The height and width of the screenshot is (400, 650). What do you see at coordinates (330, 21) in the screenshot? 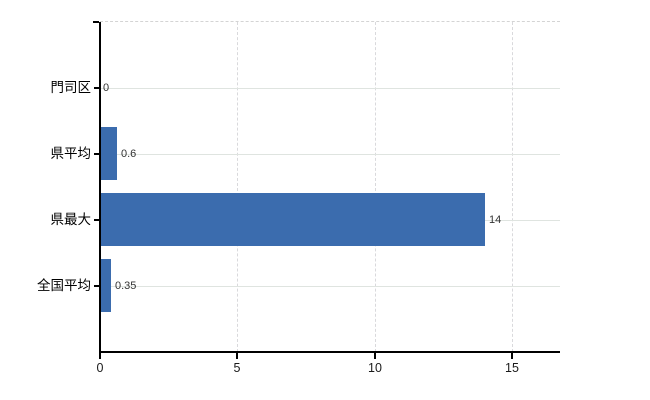
I see `plot-top-border` at bounding box center [330, 21].